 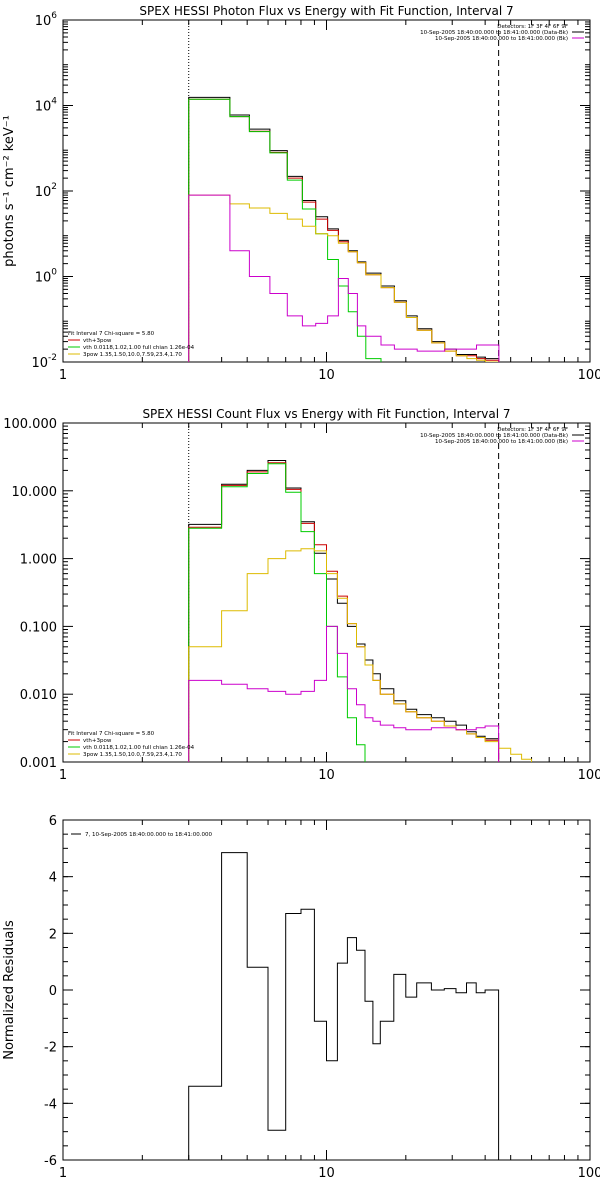 What do you see at coordinates (53, 934) in the screenshot?
I see `y-tick-label: 2` at bounding box center [53, 934].